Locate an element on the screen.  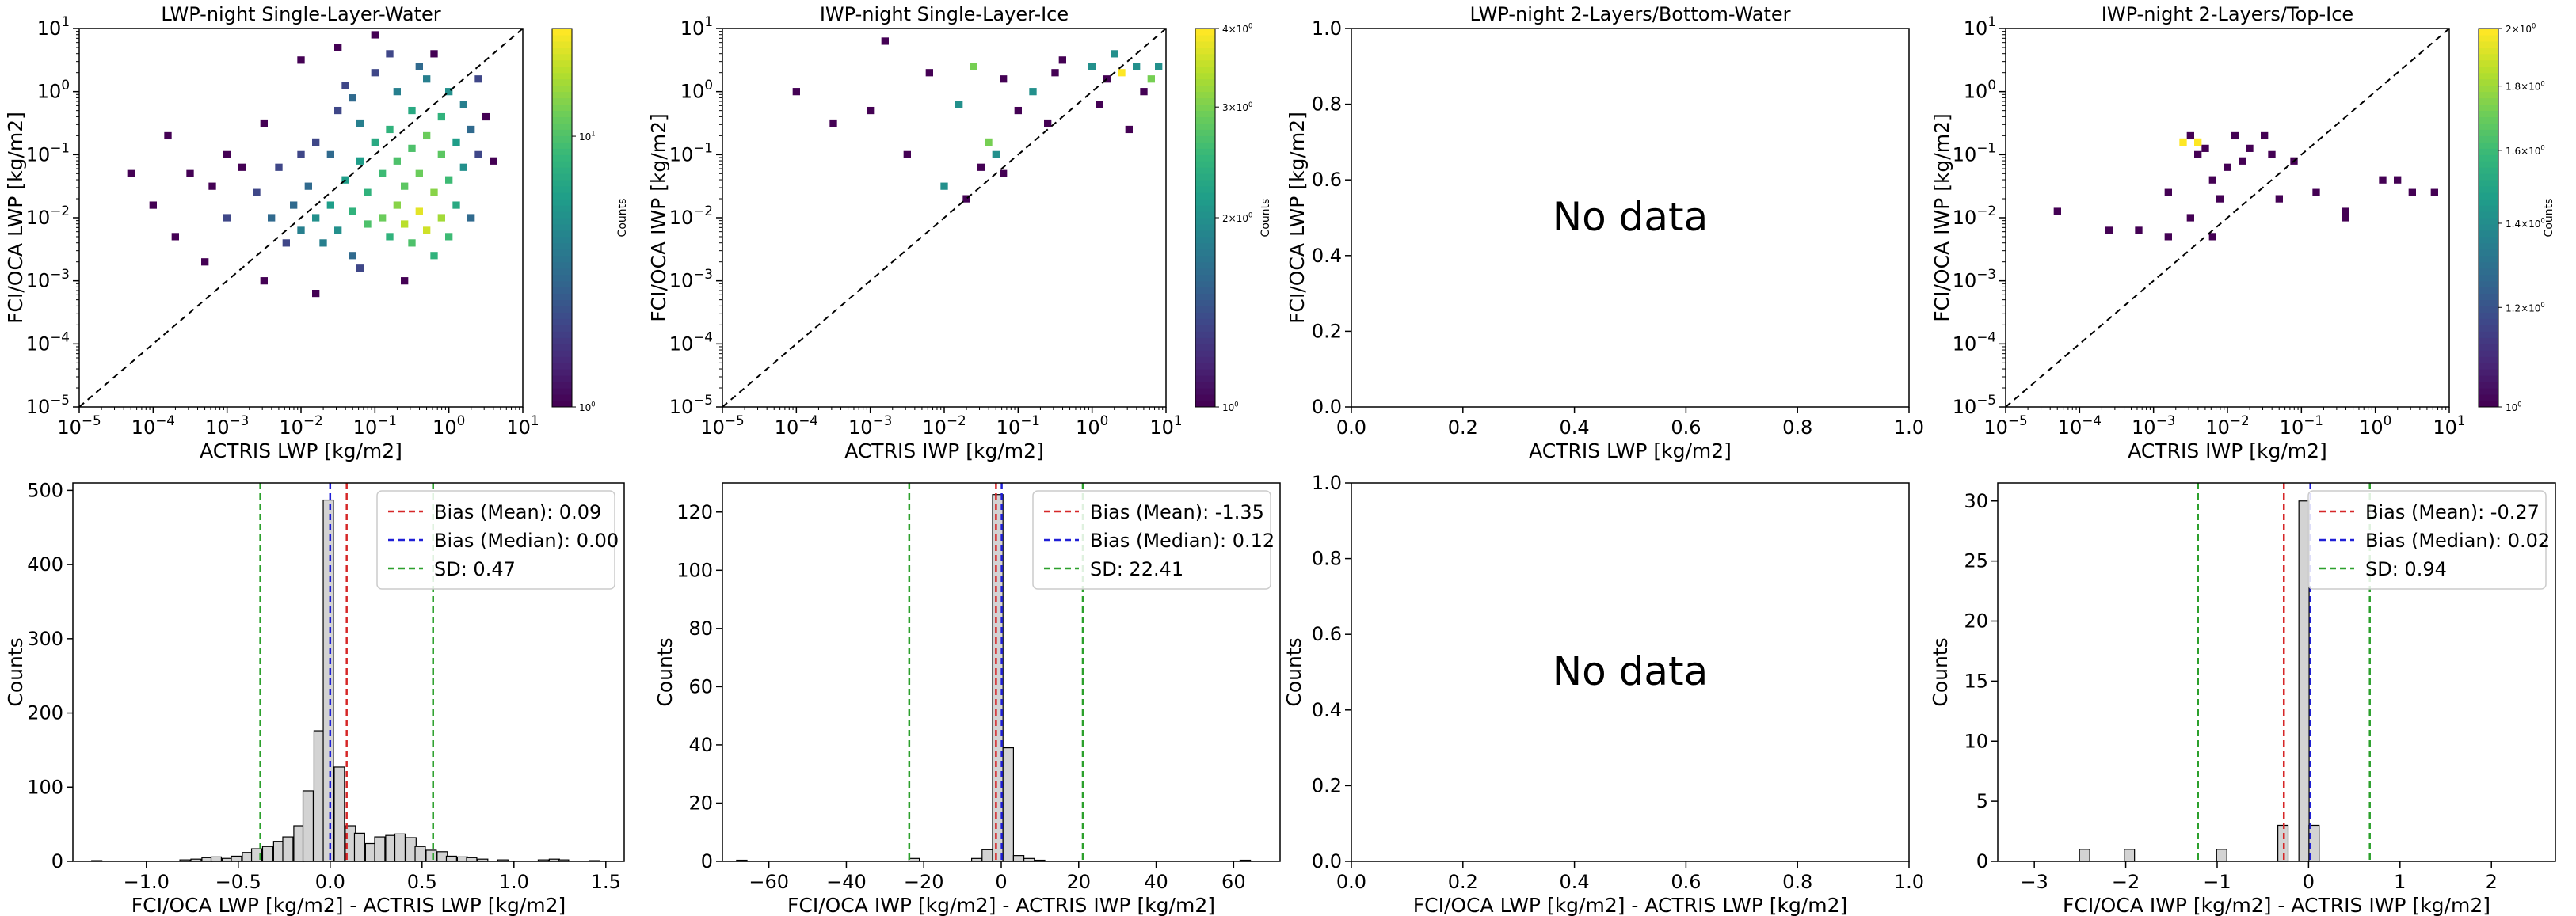
y-tick-label: 40 is located at coordinates (701, 745).